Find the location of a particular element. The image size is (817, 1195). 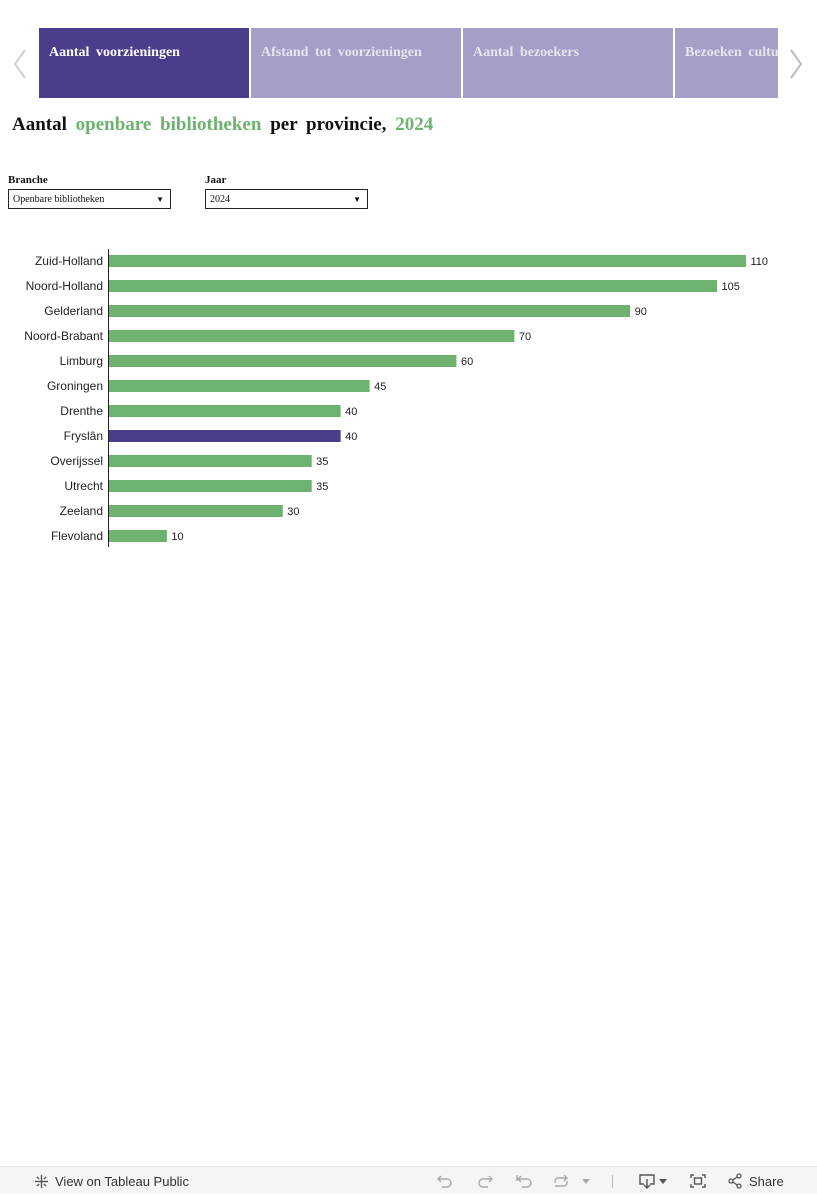

refresh-icon is located at coordinates (561, 1181).